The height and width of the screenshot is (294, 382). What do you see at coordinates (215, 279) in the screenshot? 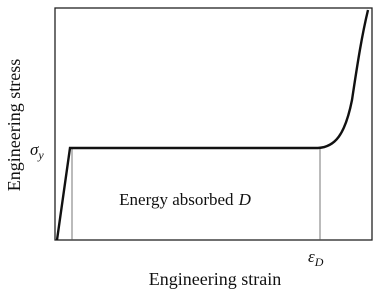
I see `x-axis-label: Engineering strain` at bounding box center [215, 279].